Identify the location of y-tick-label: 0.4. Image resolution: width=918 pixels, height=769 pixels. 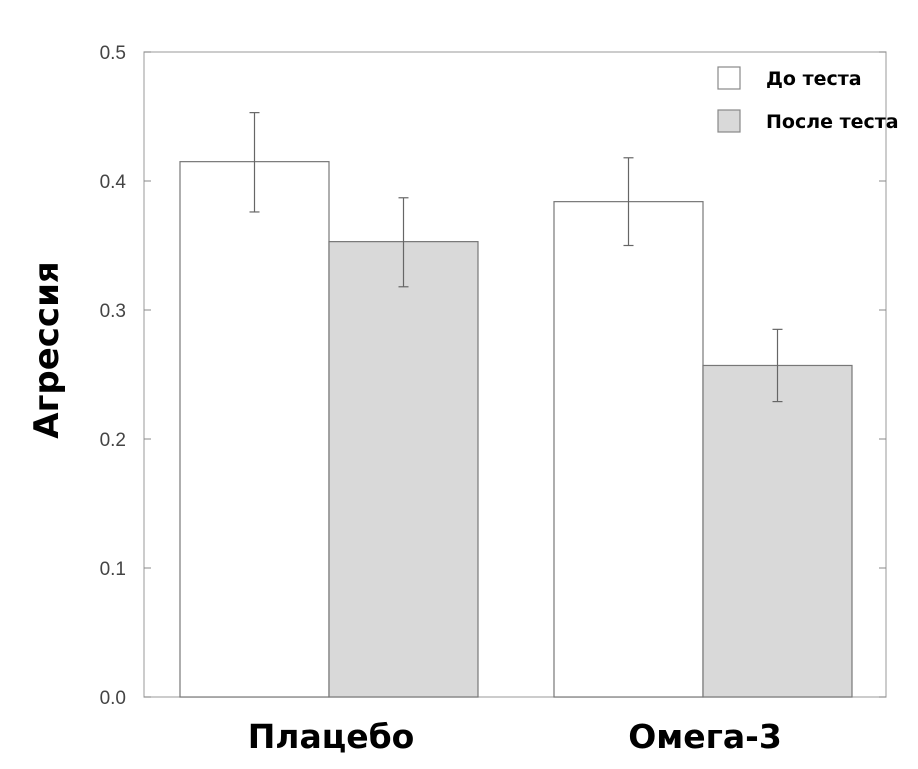
(113, 182).